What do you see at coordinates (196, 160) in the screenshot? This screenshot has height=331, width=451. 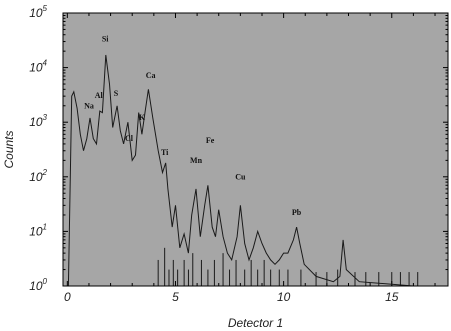 I see `peak-label-mn: Mn` at bounding box center [196, 160].